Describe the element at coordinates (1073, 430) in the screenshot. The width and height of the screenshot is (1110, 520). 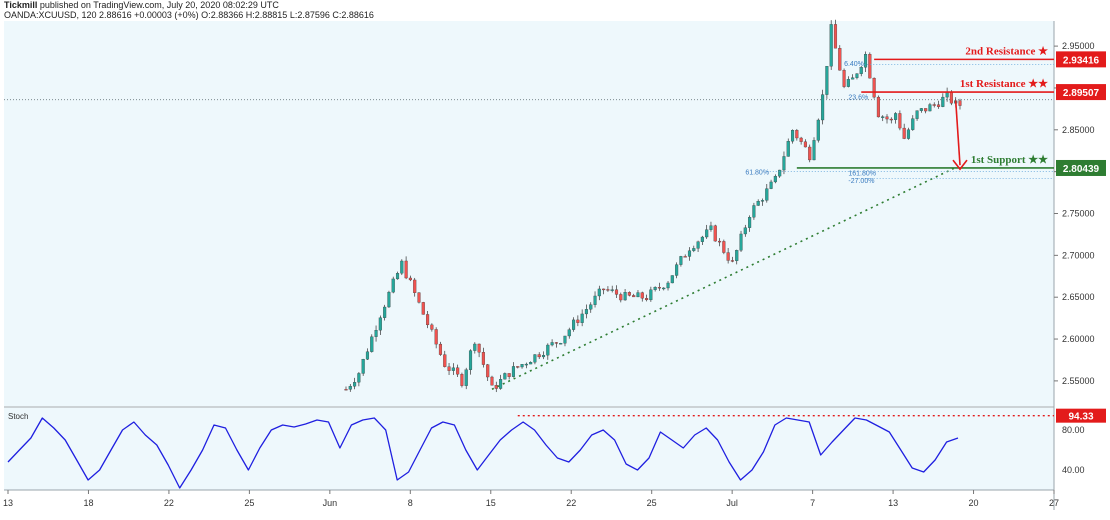
I see `stoch-tick-label: 80.00` at that location.